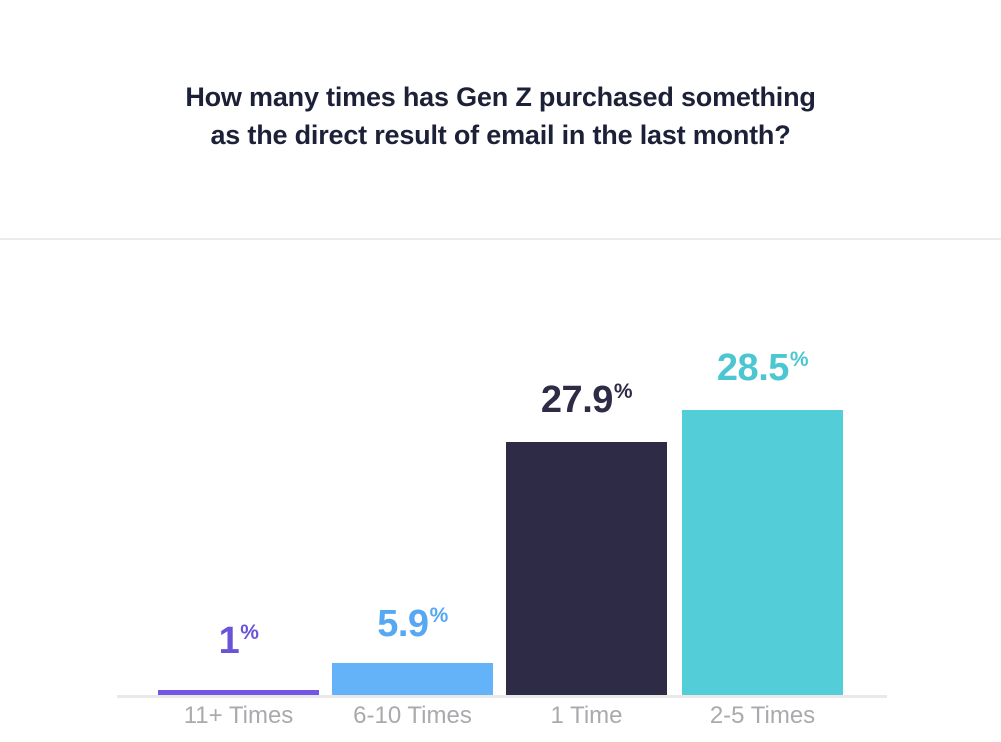  I want to click on x-axis-line, so click(502, 696).